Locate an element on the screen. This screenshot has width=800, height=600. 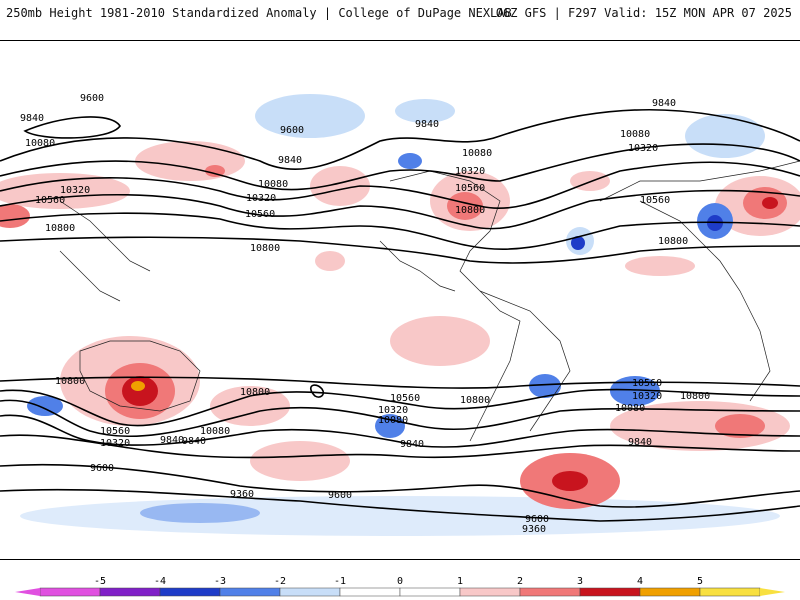
colorbar-tick-label: 4 is located at coordinates (640, 581).